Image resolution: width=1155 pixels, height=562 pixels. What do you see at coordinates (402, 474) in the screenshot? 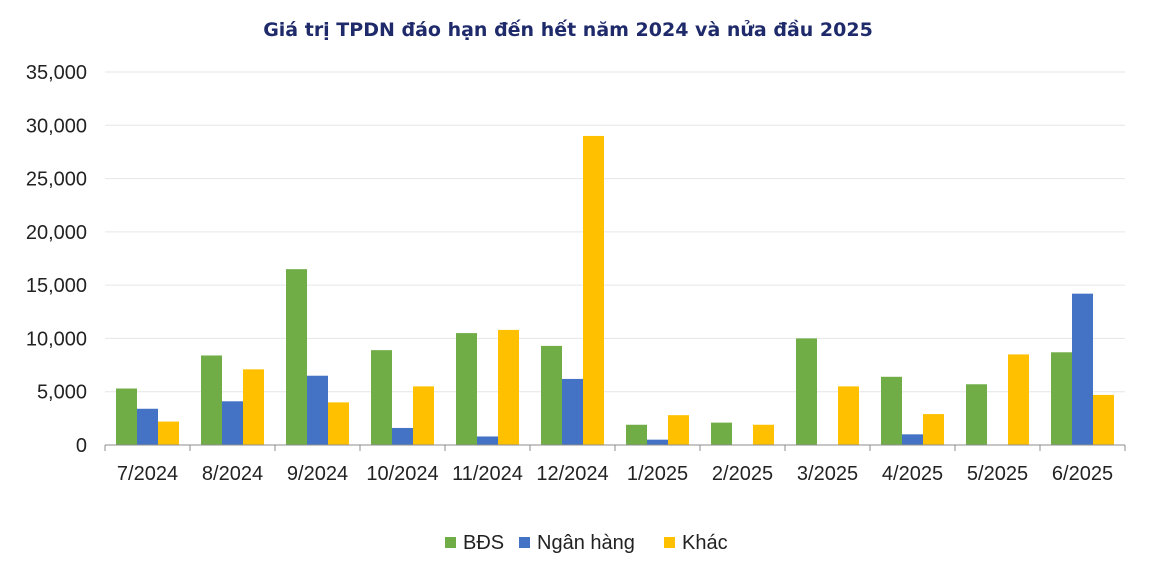
I see `x-tick-label: 10/2024` at bounding box center [402, 474].